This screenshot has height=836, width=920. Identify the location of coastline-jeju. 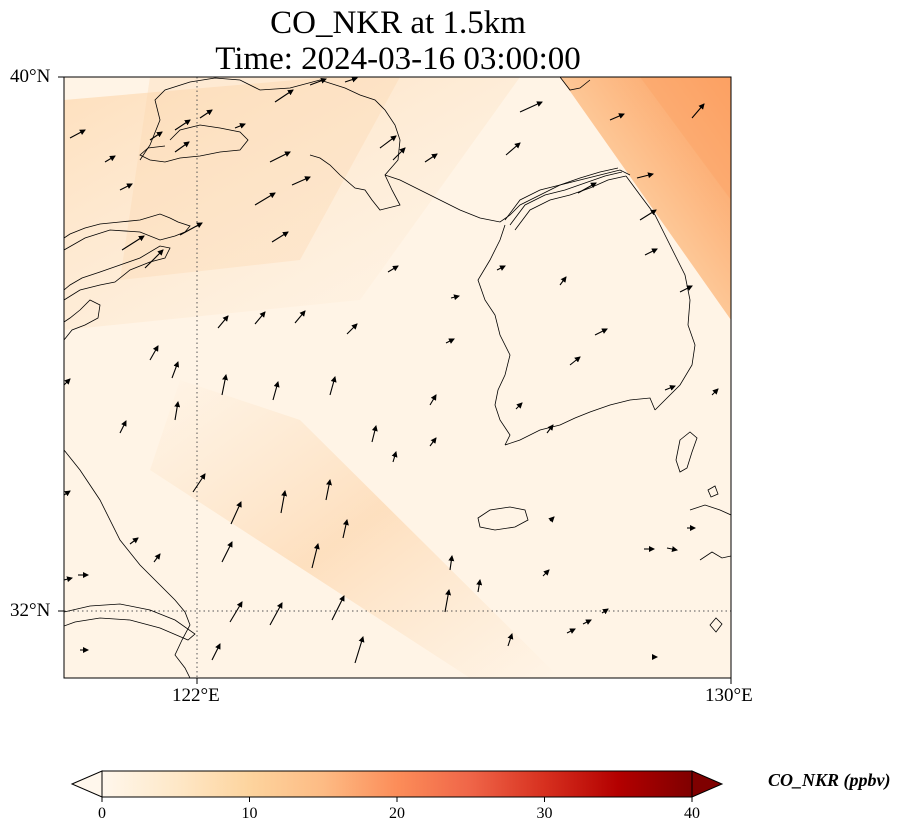
(503, 518).